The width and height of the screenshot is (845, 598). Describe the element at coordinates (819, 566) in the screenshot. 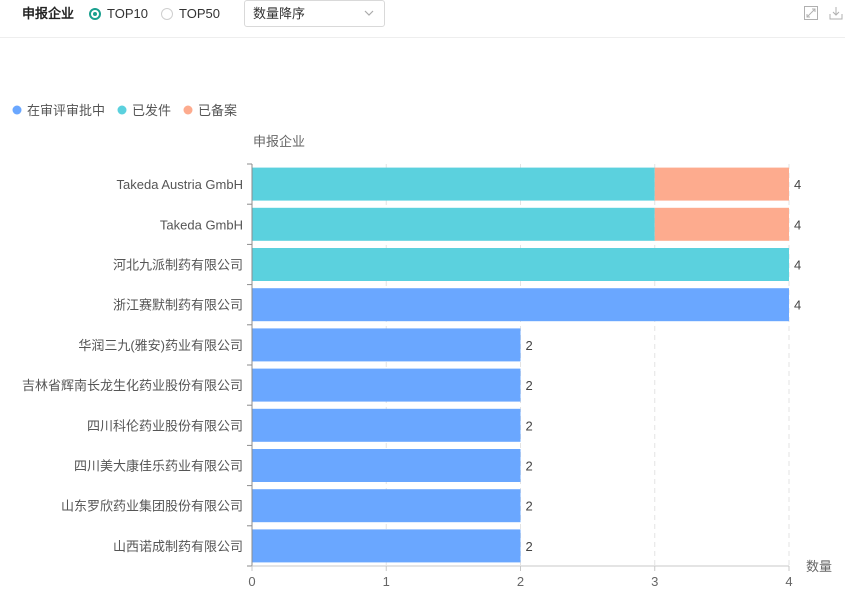

I see `x-axis-title: 数量` at that location.